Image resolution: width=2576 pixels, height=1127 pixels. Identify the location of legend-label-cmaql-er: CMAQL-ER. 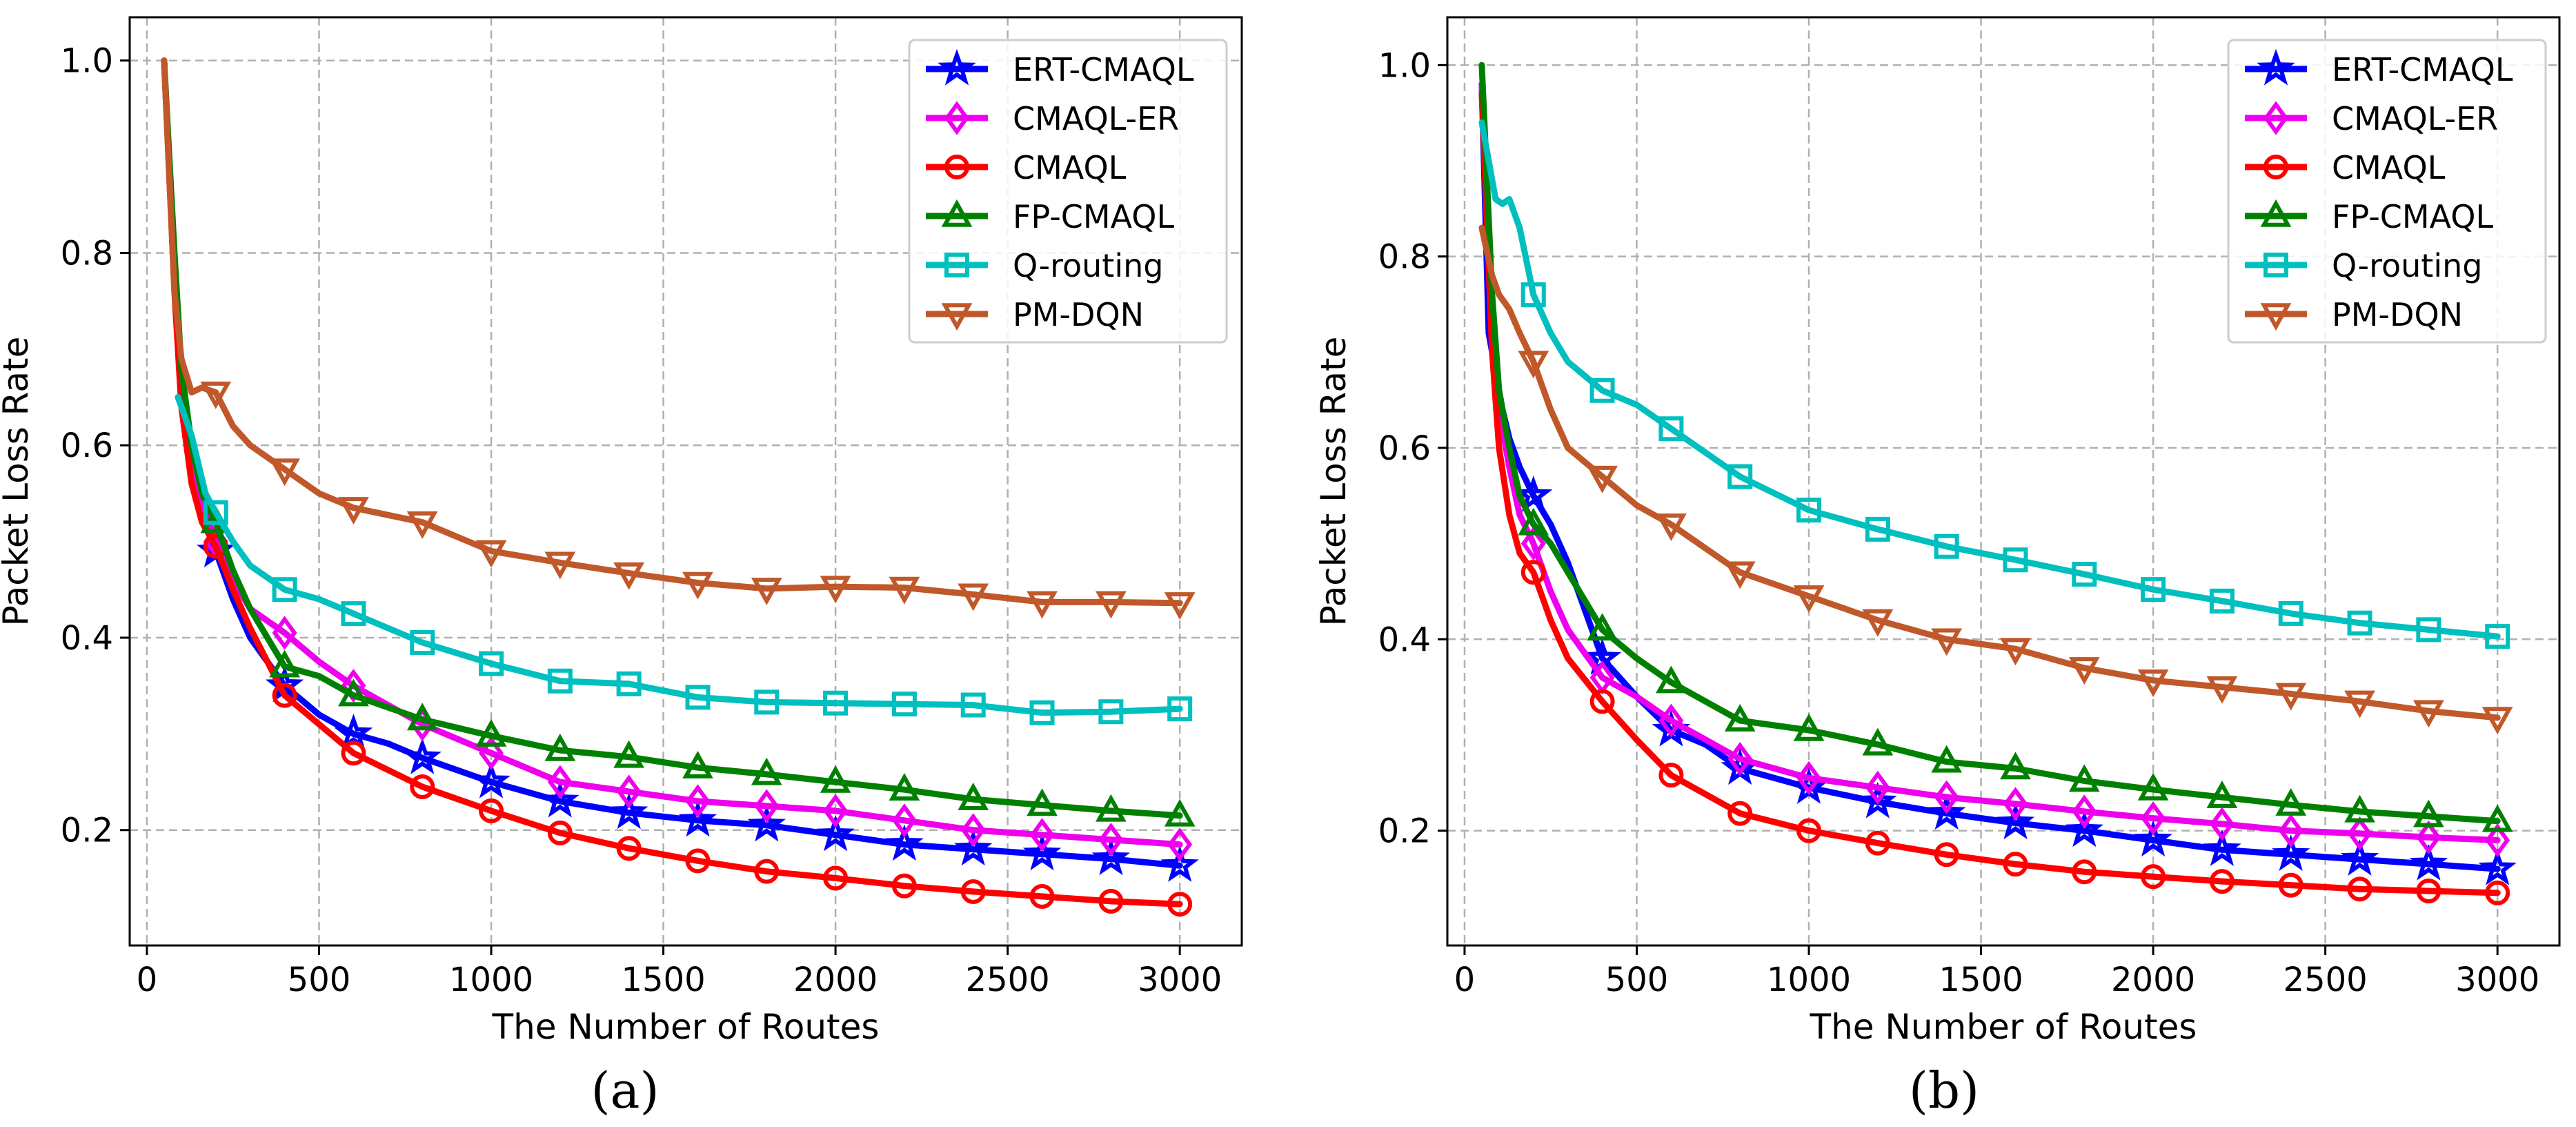
(2415, 118).